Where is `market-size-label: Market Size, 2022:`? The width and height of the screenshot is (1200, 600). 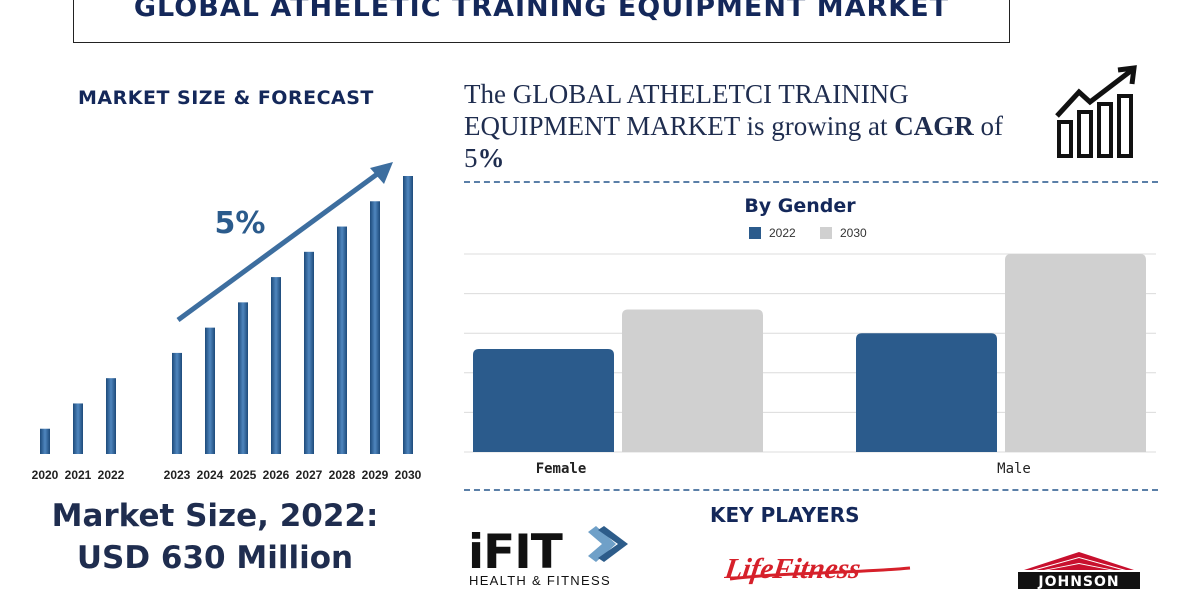 market-size-label: Market Size, 2022: is located at coordinates (215, 516).